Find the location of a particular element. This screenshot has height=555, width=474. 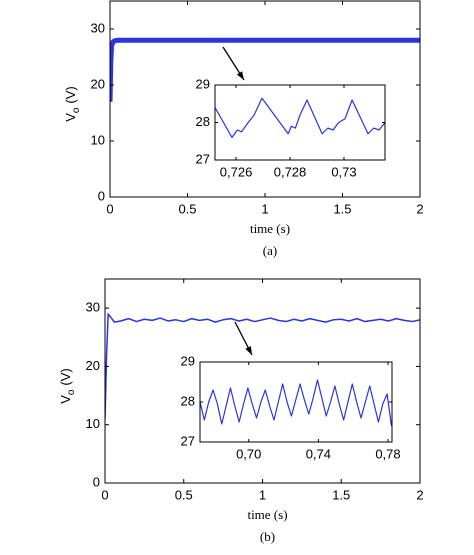

x-tick-label: 0,78 is located at coordinates (387, 453).